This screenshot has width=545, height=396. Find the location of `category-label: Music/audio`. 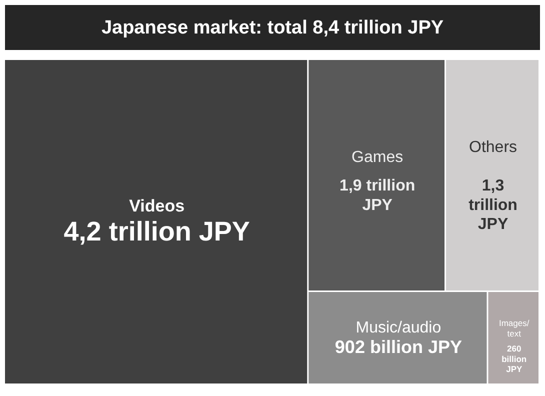

category-label: Music/audio is located at coordinates (399, 328).